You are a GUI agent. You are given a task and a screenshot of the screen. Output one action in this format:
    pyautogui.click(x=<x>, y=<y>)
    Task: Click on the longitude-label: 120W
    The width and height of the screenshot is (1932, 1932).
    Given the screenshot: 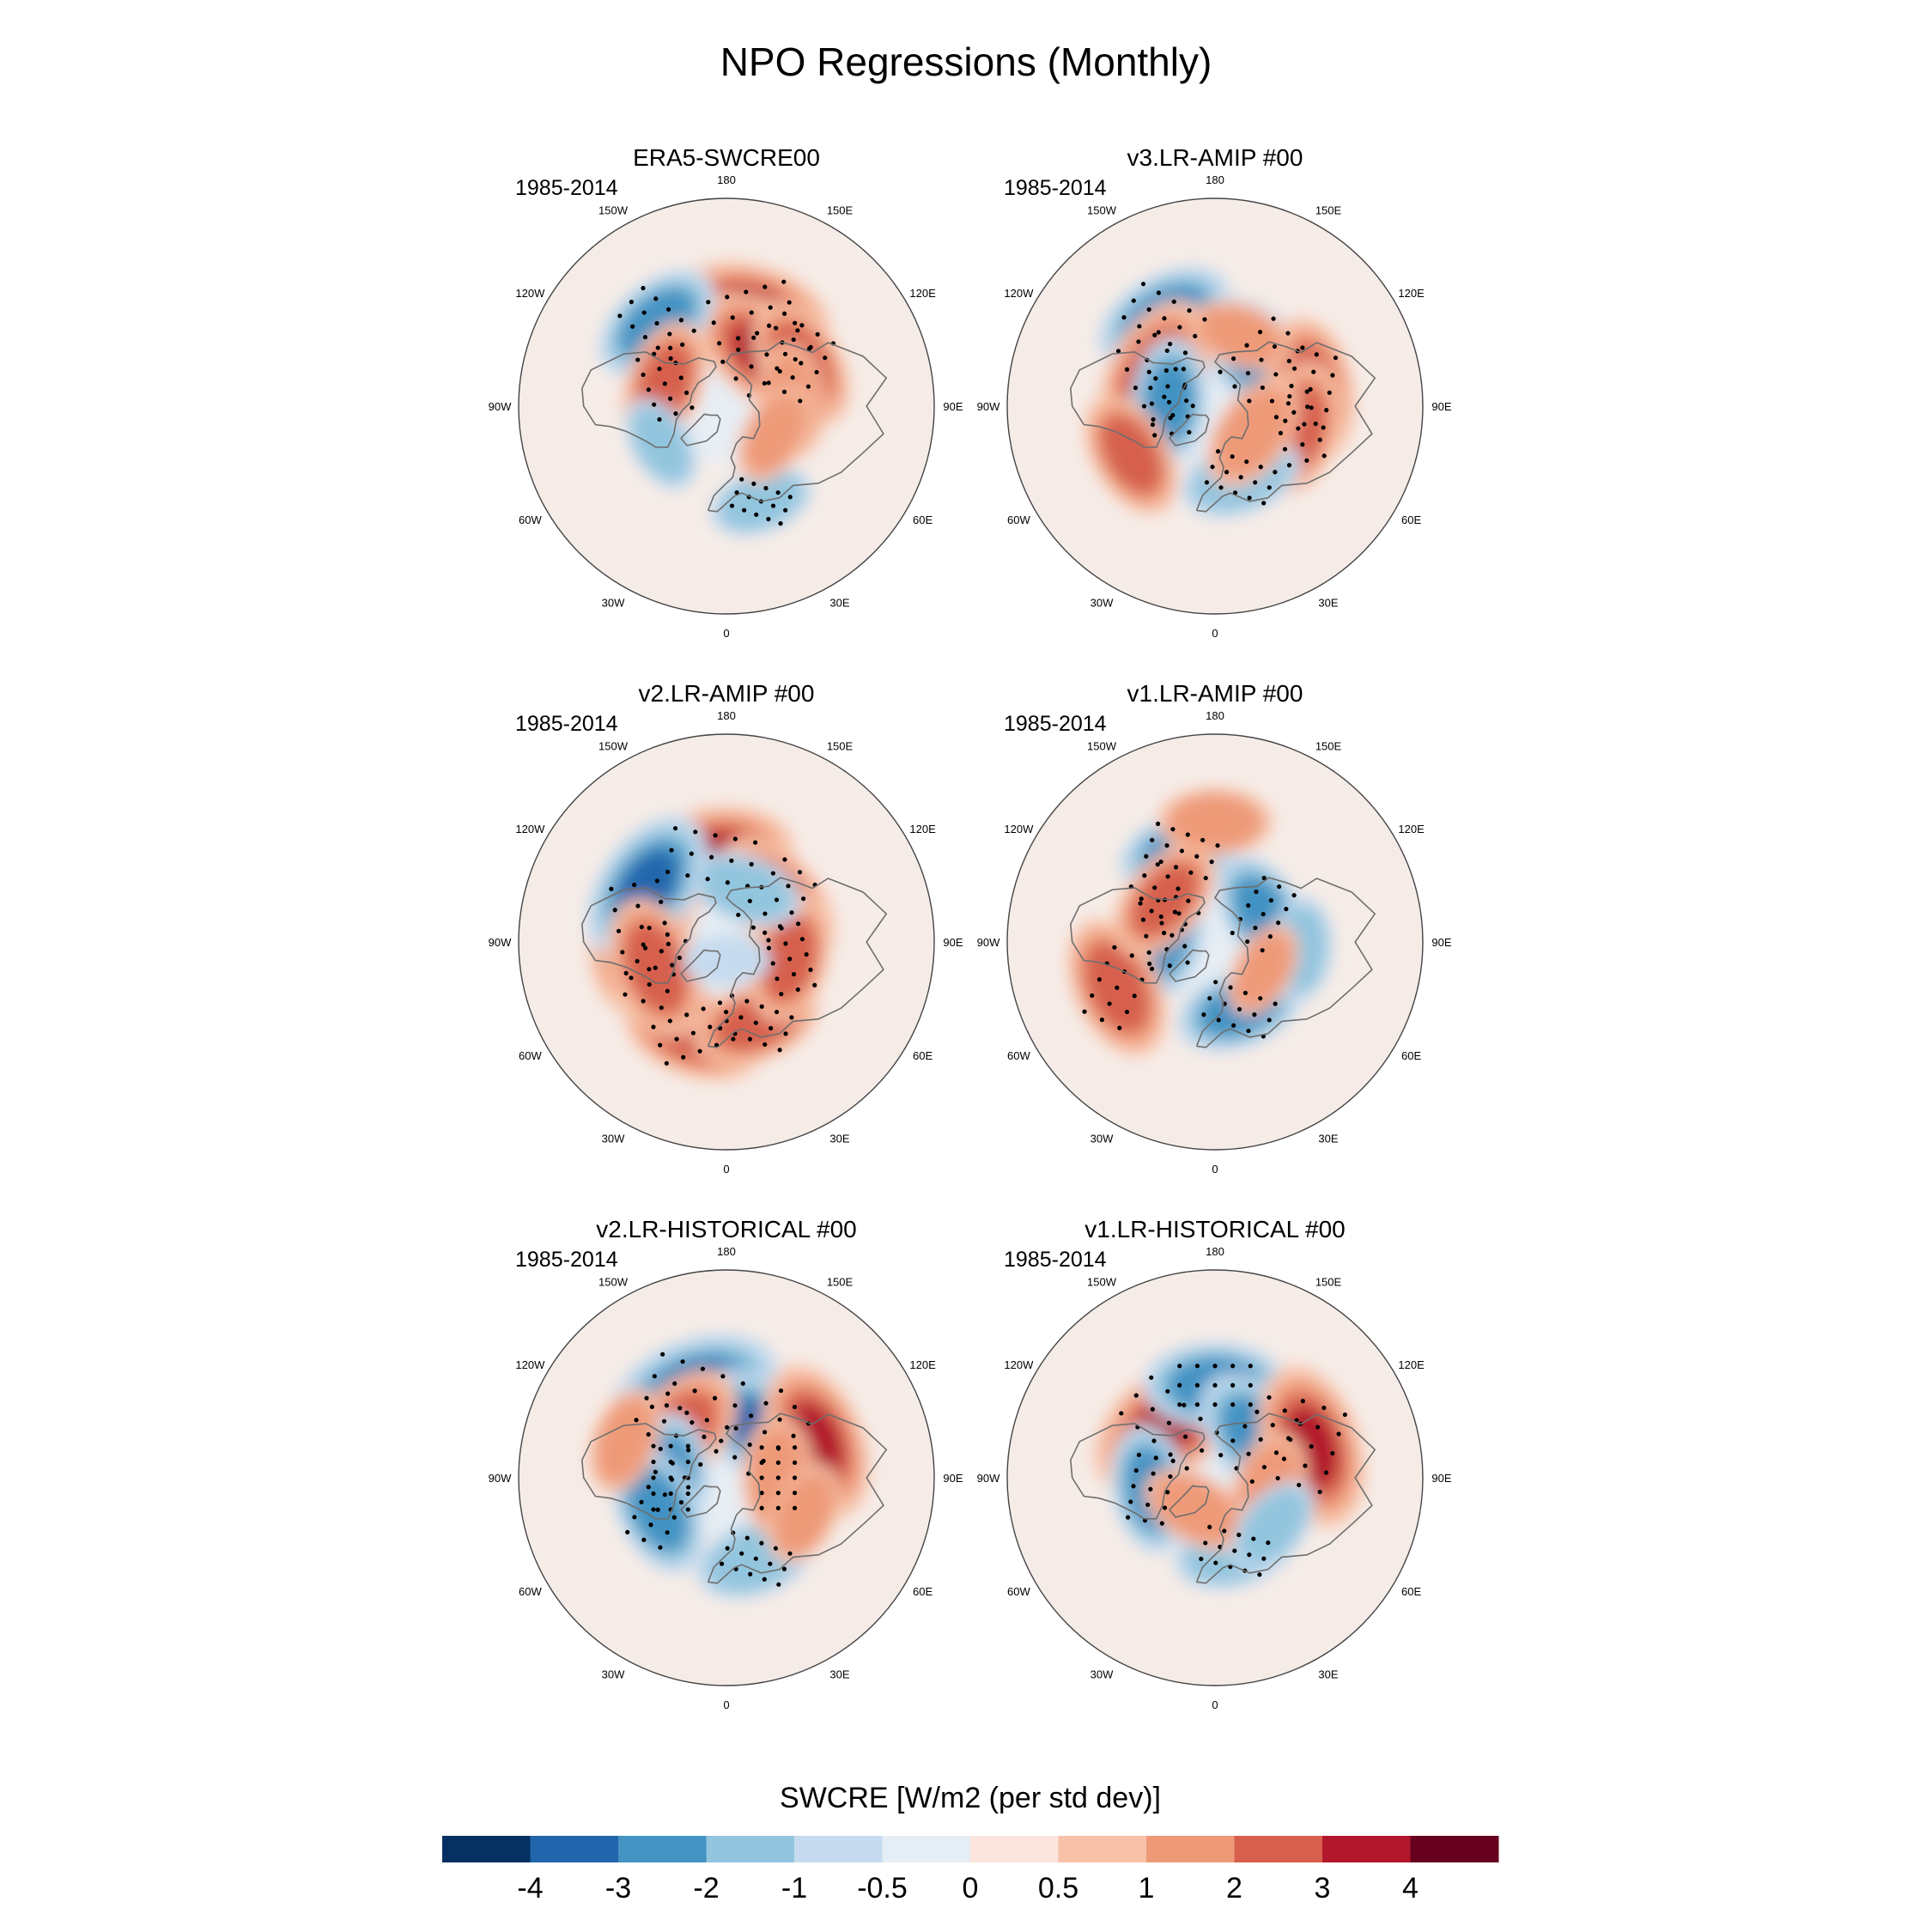 What is the action you would take?
    pyautogui.click(x=530, y=829)
    